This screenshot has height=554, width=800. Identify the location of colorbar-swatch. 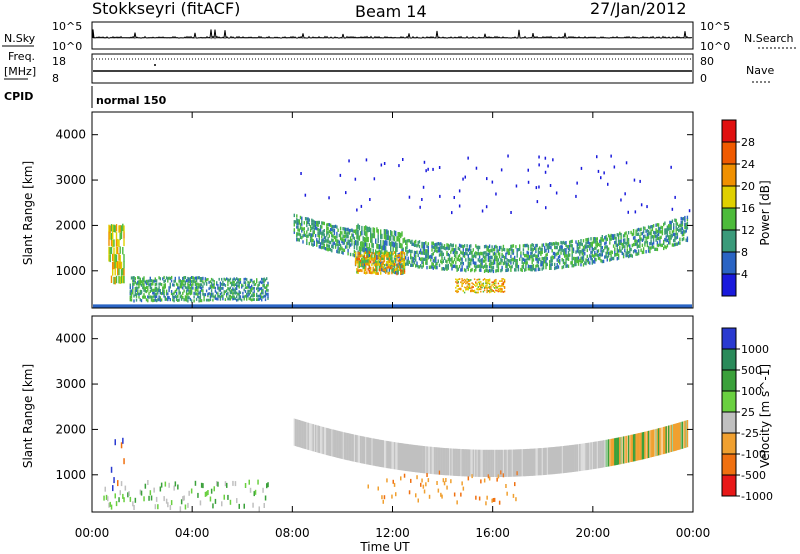
(729, 485).